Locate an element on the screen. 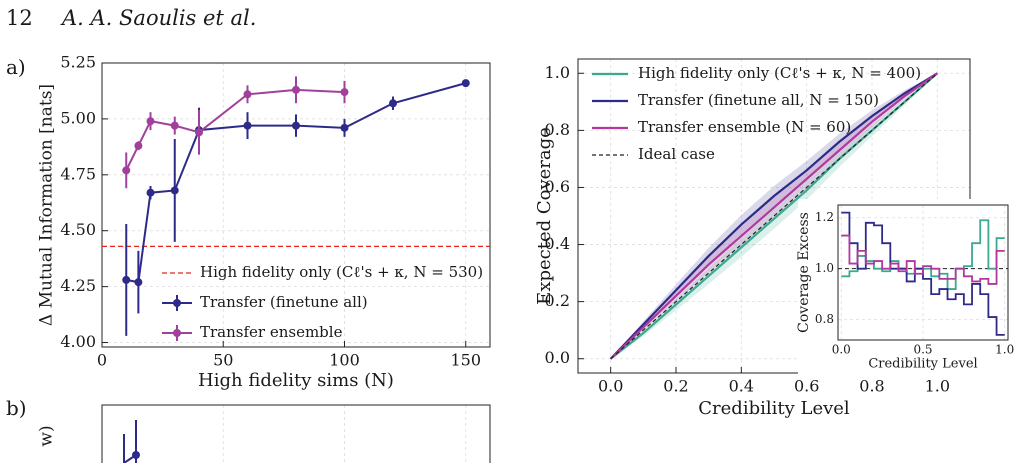 Image resolution: width=1025 pixels, height=463 pixels. inset-frame is located at coordinates (923, 272).